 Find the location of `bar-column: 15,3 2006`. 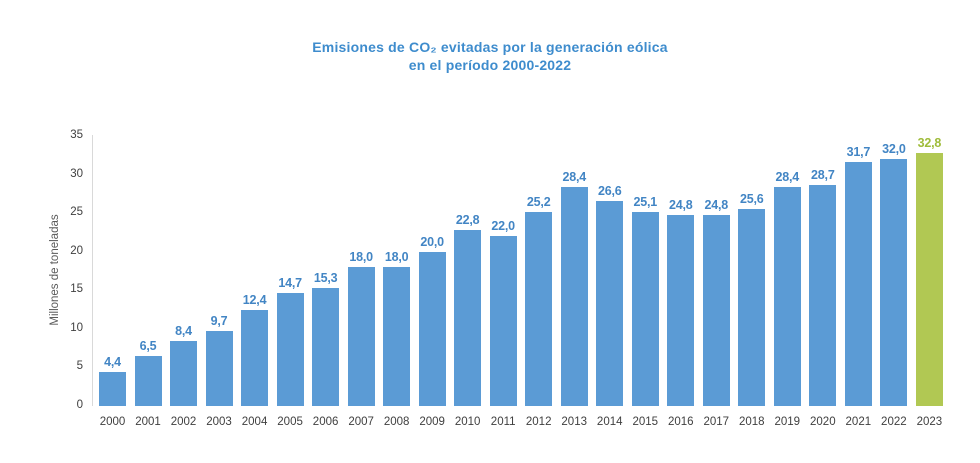

bar-column: 15,3 2006 is located at coordinates (326, 281).